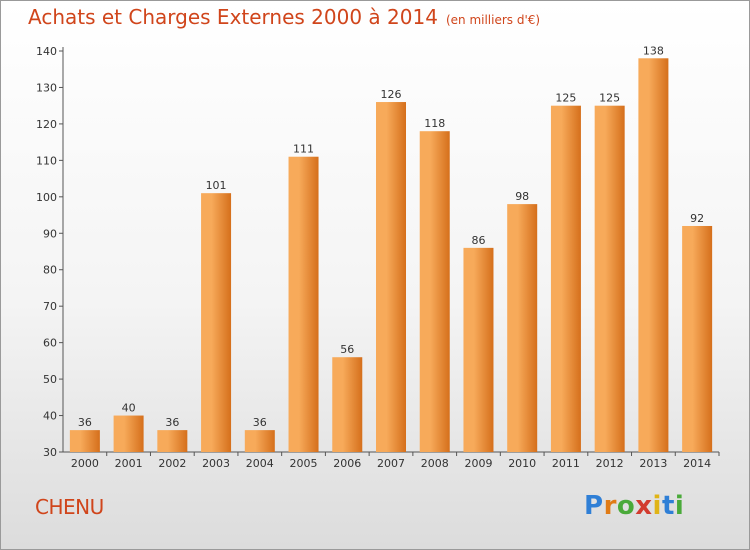 The image size is (750, 550). Describe the element at coordinates (697, 463) in the screenshot. I see `x-tick-label: 2014` at that location.